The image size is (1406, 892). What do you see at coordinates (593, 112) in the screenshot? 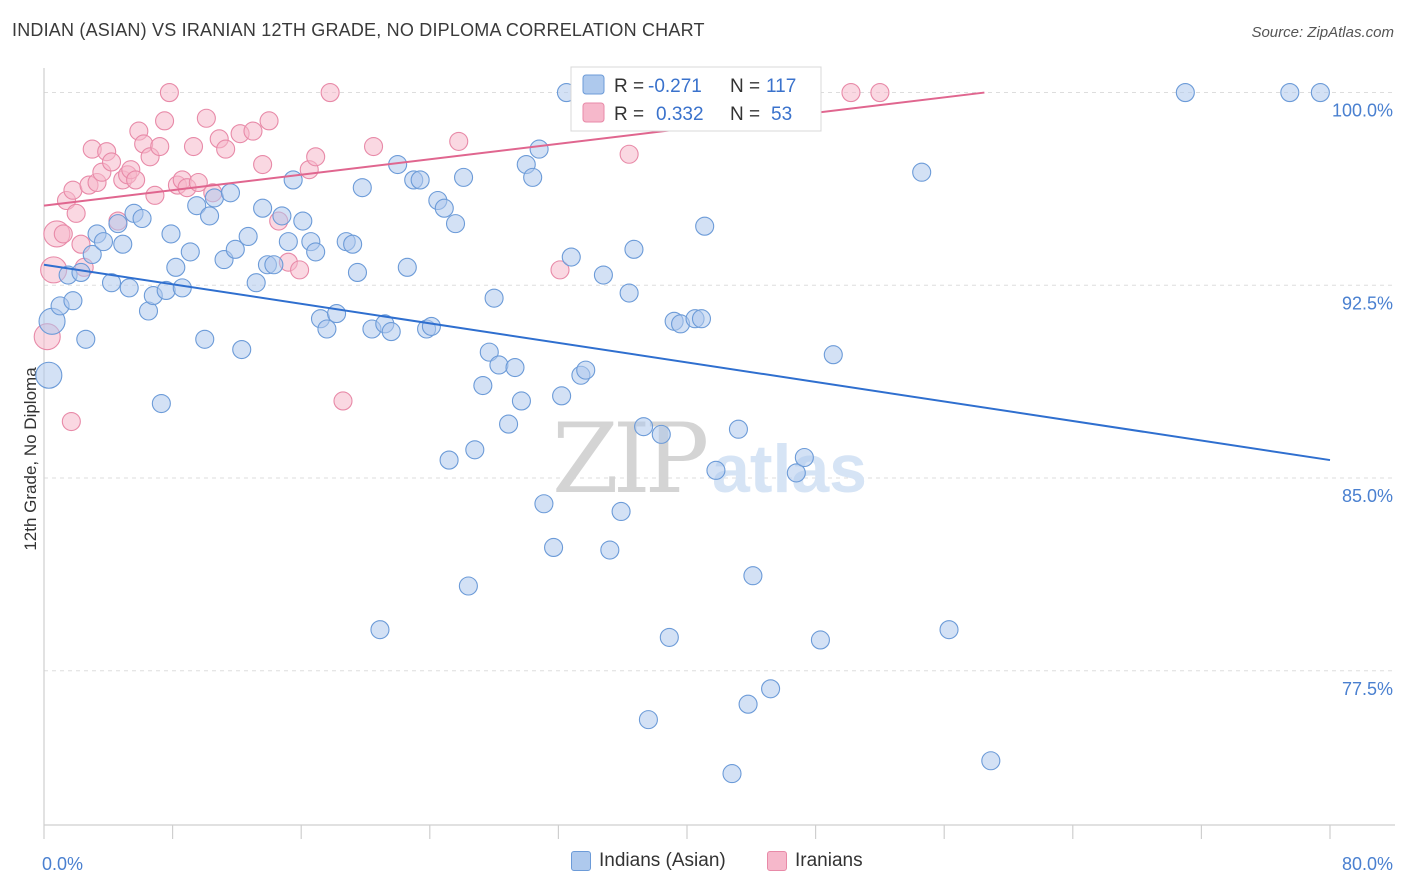
I see `legend-swatch-pink` at bounding box center [593, 112].